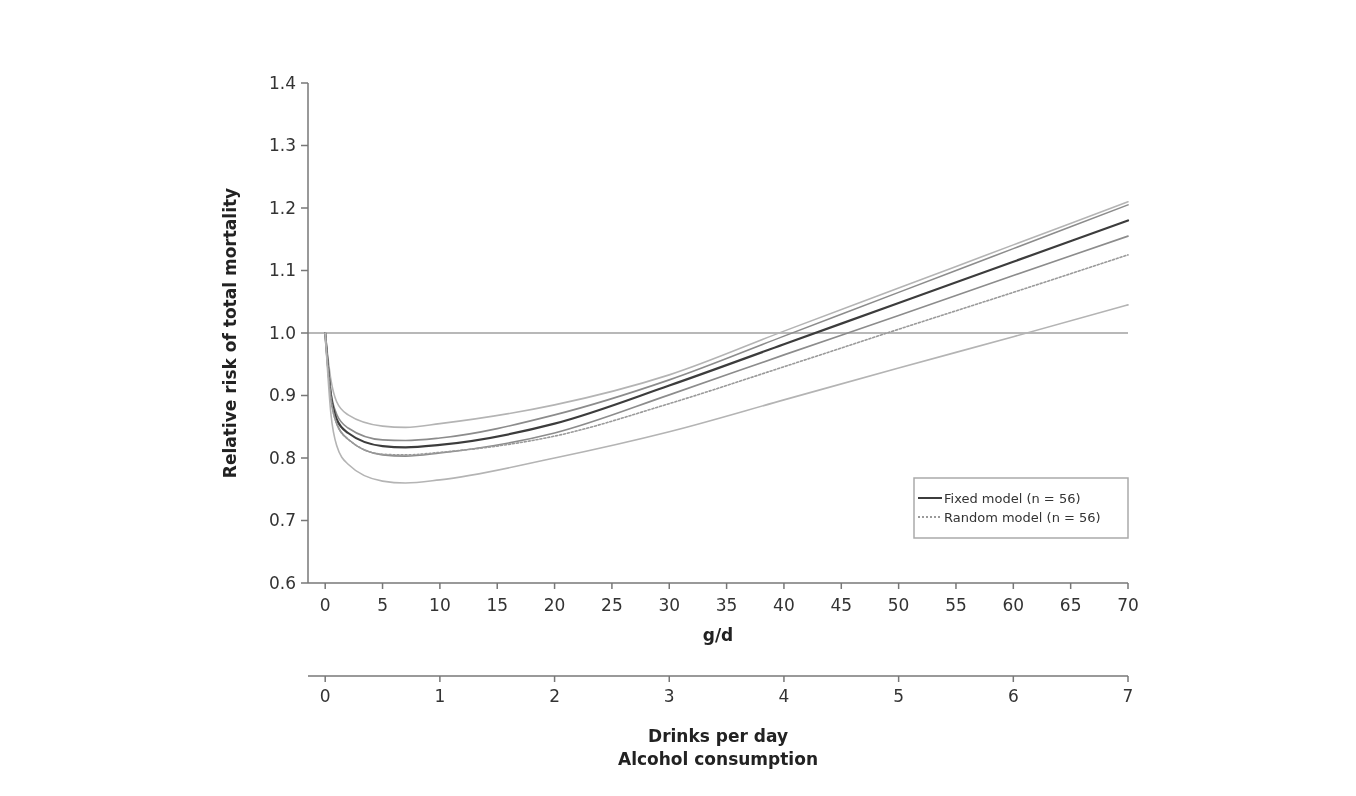  I want to click on x-tick-label: 35, so click(726, 605).